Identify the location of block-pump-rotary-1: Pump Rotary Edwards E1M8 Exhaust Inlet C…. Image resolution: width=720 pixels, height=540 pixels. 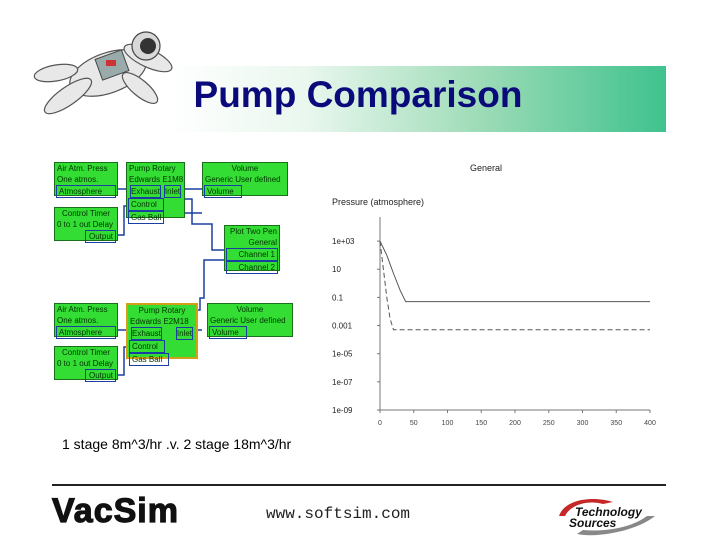
(155, 193).